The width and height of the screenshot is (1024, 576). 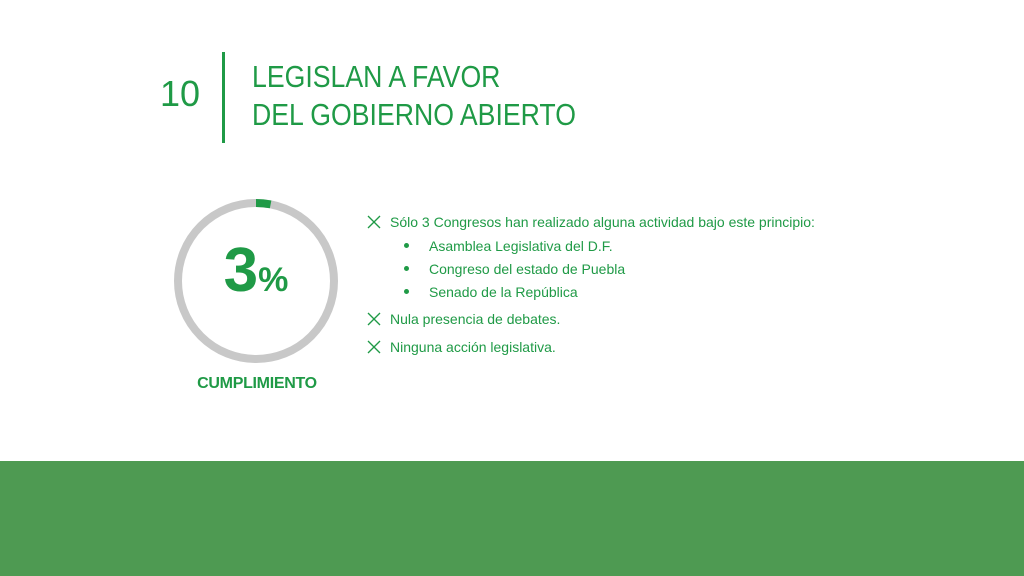 What do you see at coordinates (414, 114) in the screenshot?
I see `title-line-2: DEL GOBIERNO ABIERTO` at bounding box center [414, 114].